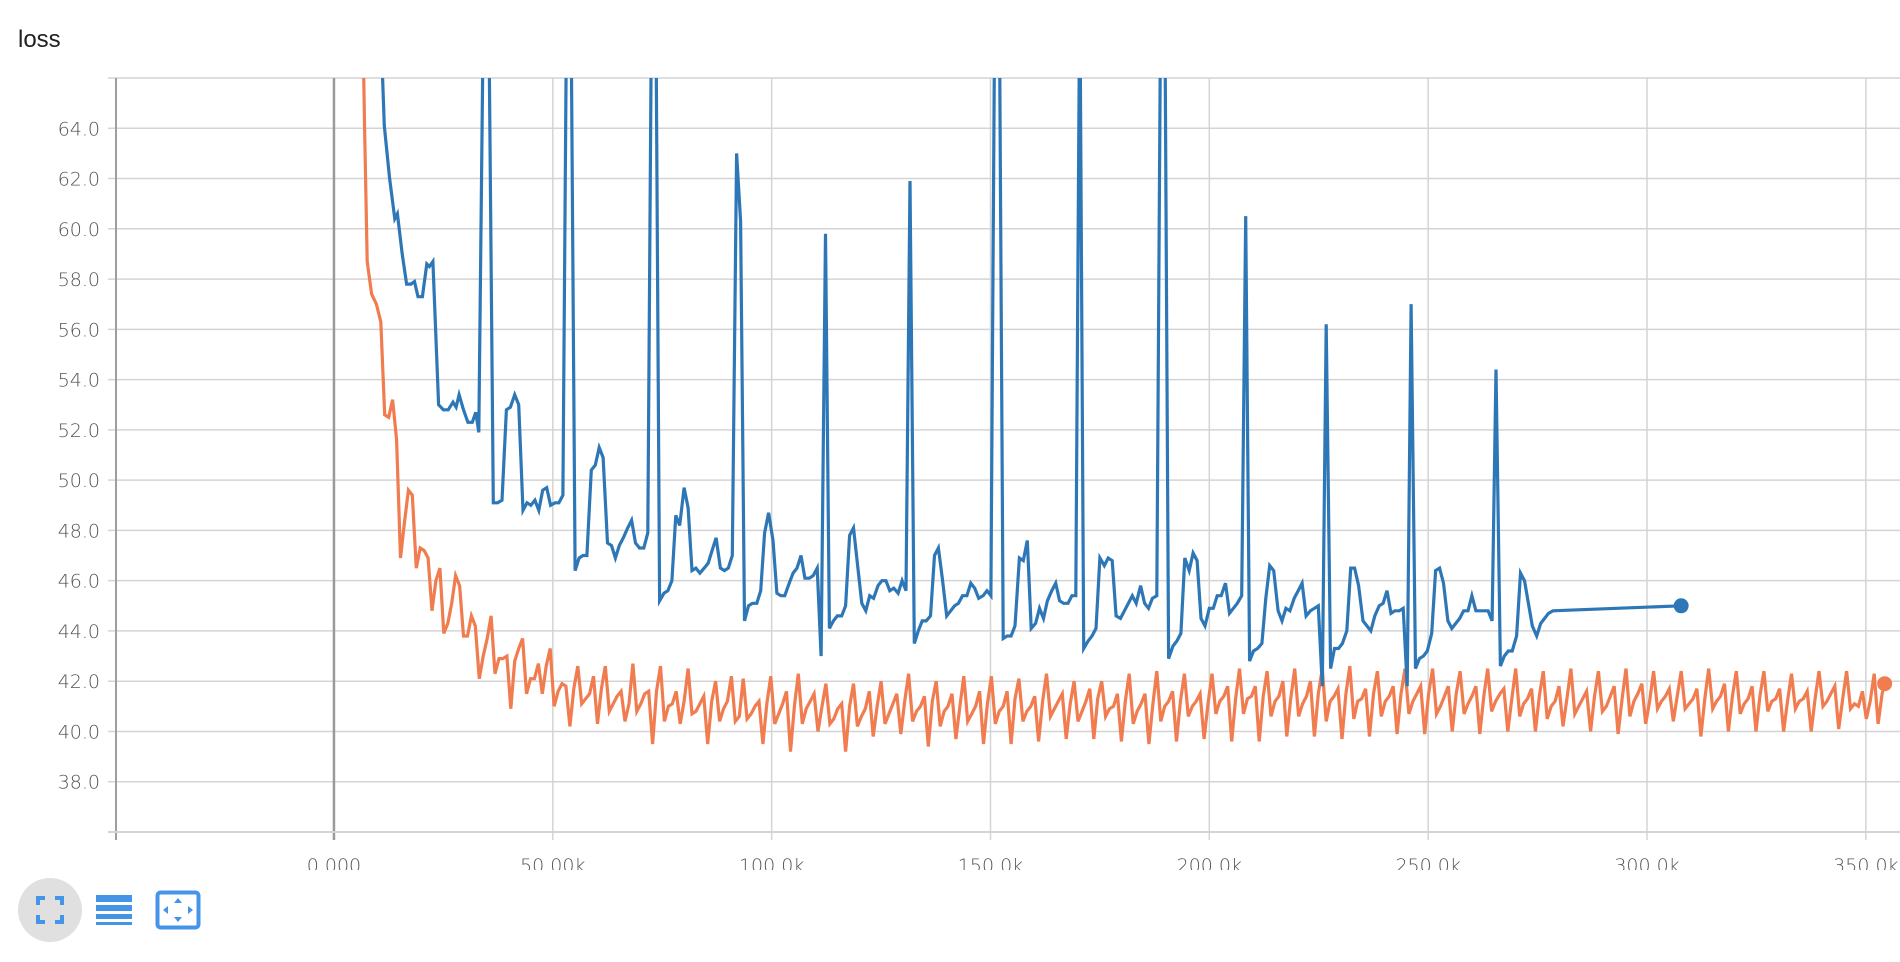  Describe the element at coordinates (1646, 862) in the screenshot. I see `x-tick-label: 300.0k` at that location.